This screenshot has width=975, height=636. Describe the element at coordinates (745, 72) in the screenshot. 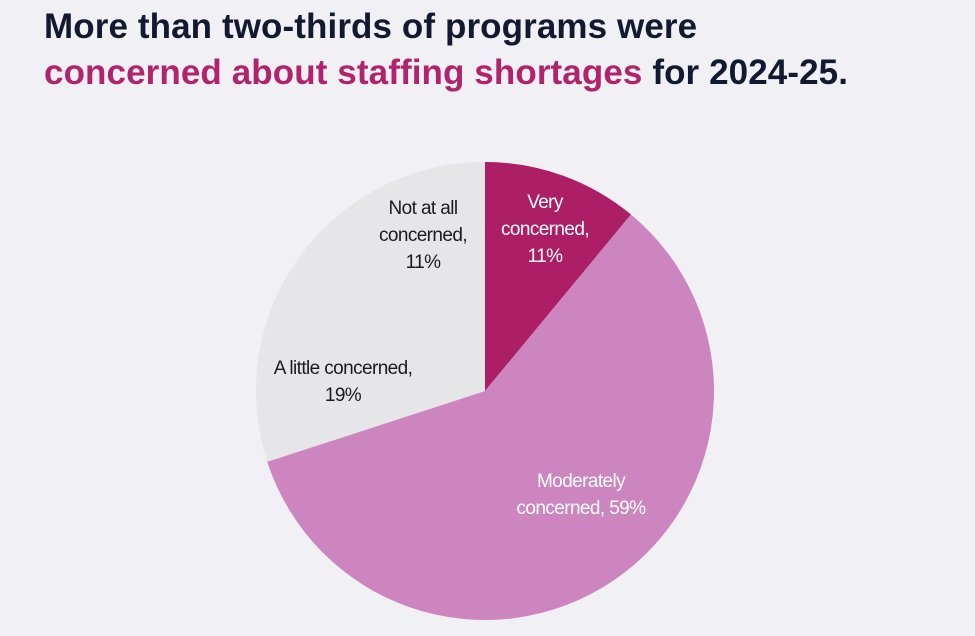

I see `headline-line-2-rest: for 2024-25.` at that location.